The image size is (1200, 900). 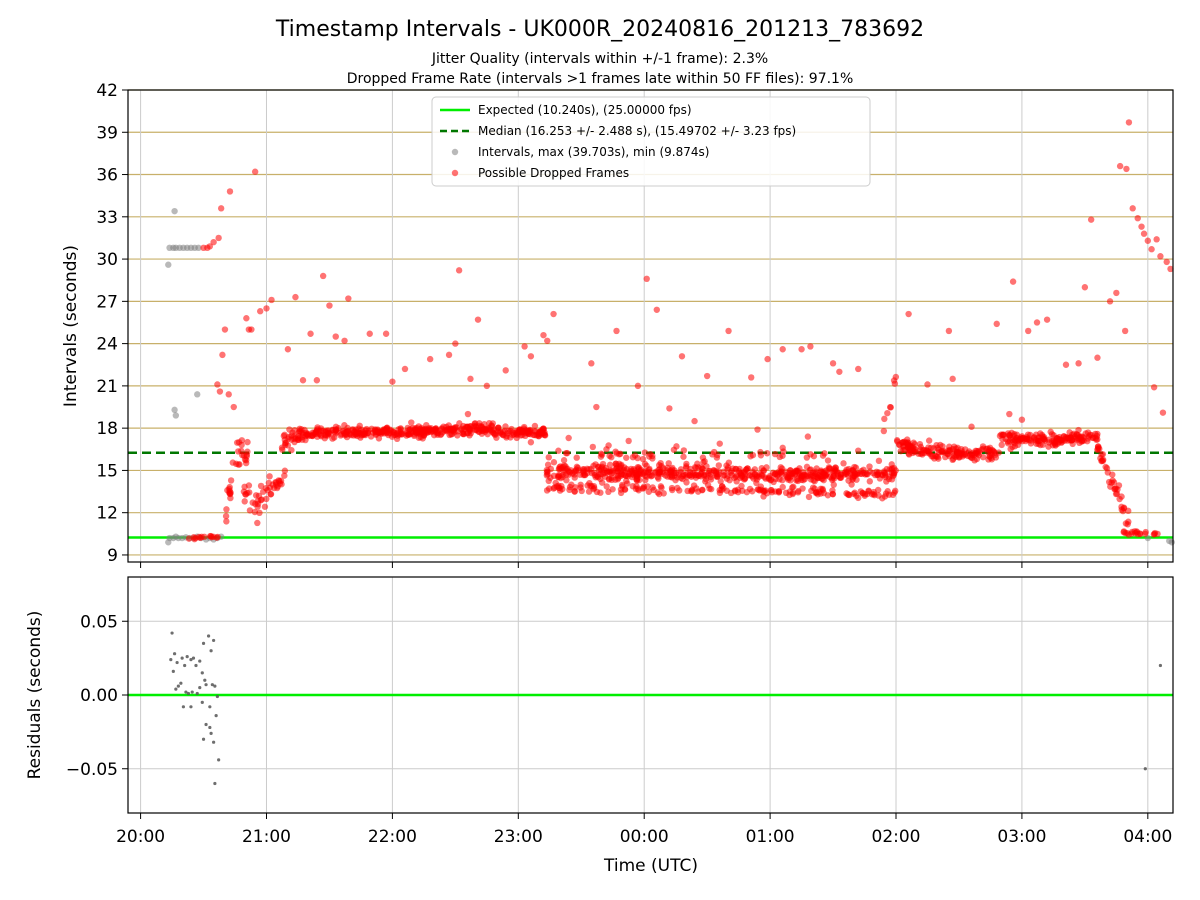 I want to click on legend-intervals-label: Intervals, max (39.703s), min (9.874s), so click(x=593, y=152).